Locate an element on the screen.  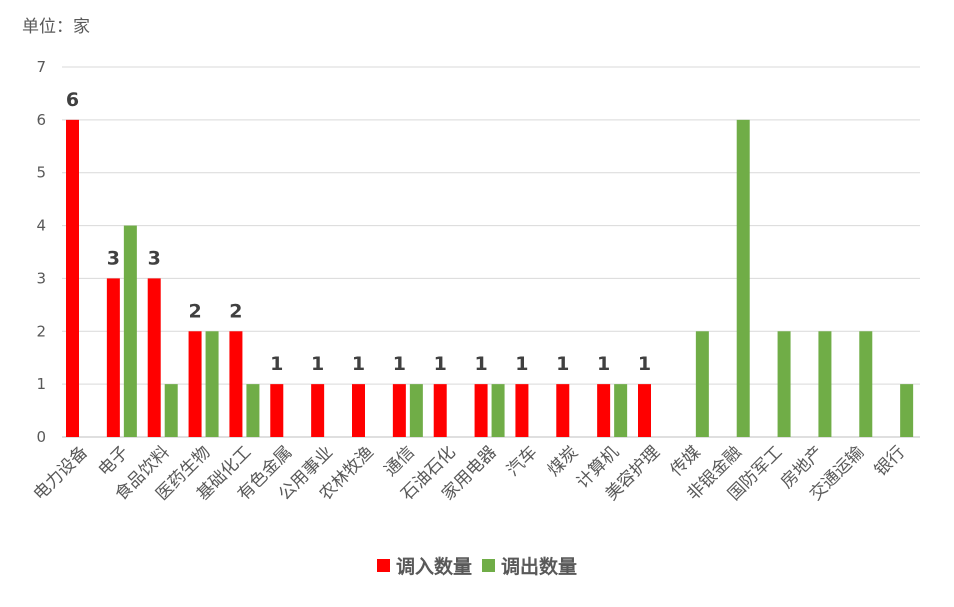
y-tick-label: 2 is located at coordinates (41, 331).